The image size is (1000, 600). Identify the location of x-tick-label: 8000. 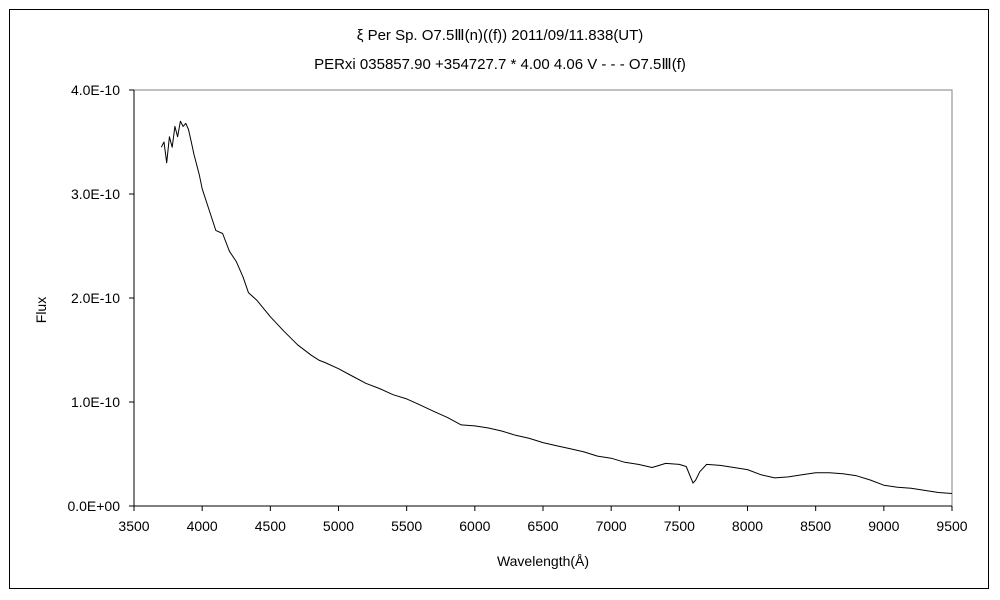
(747, 526).